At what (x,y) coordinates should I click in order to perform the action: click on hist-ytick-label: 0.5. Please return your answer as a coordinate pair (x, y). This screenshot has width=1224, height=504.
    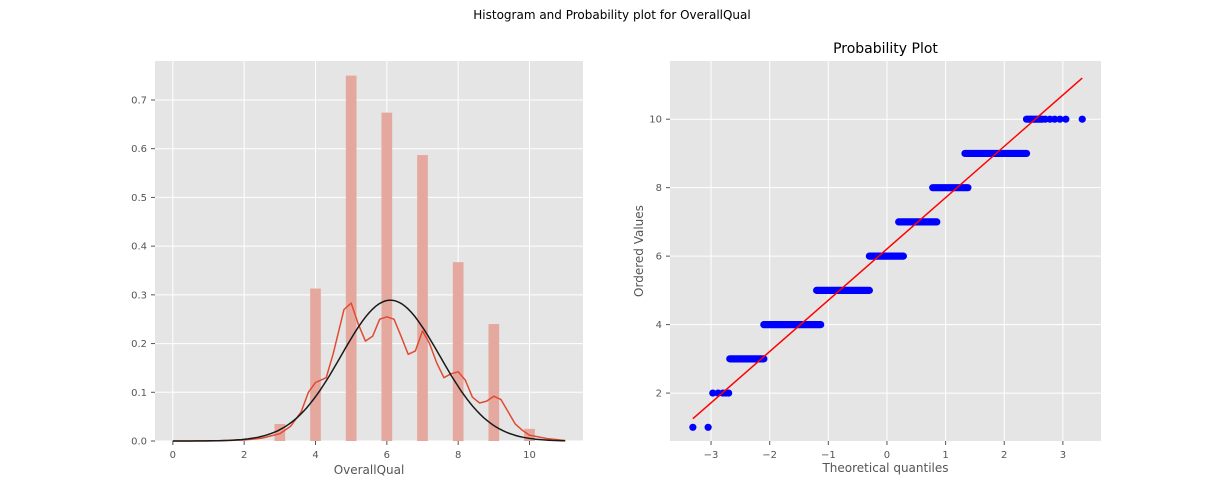
    Looking at the image, I should click on (139, 198).